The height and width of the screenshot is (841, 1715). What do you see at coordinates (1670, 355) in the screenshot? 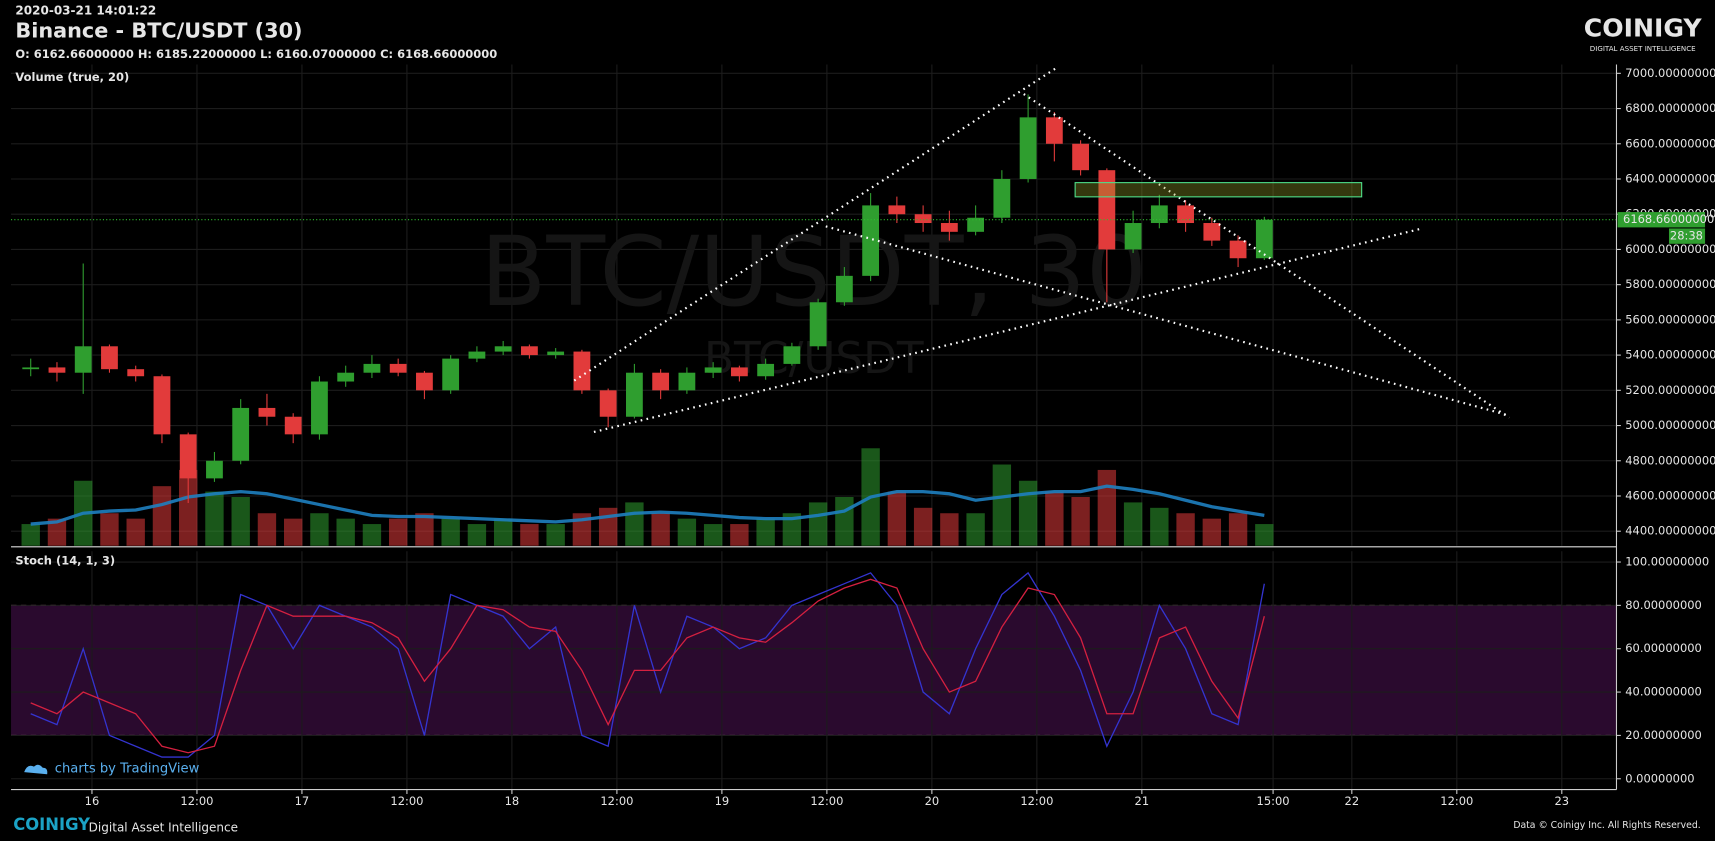
I see `y-tick-label: 5400.00000000` at bounding box center [1670, 355].